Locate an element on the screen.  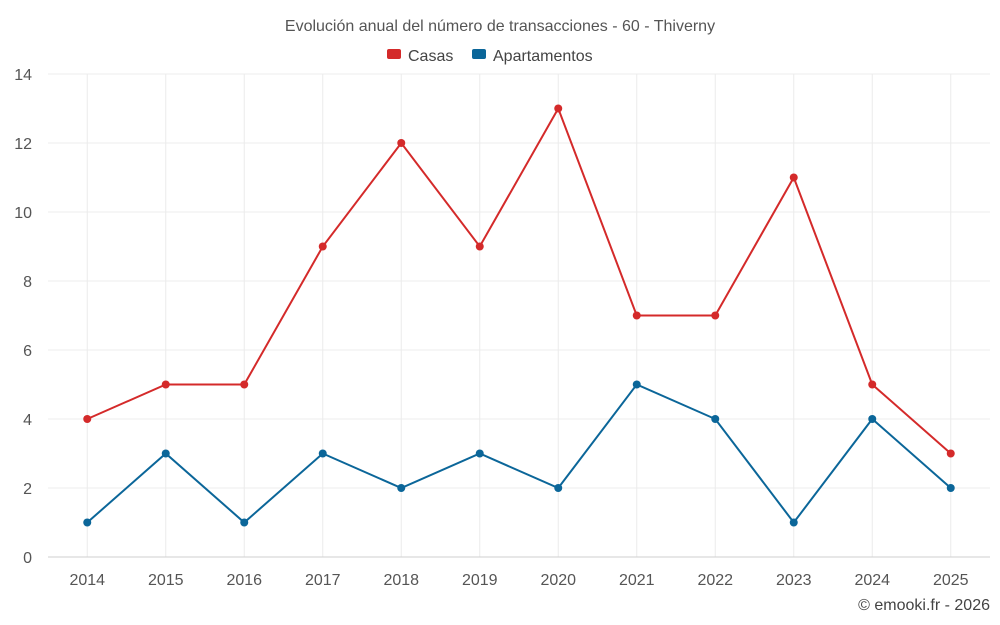
x-tick-label: 2019 is located at coordinates (480, 580).